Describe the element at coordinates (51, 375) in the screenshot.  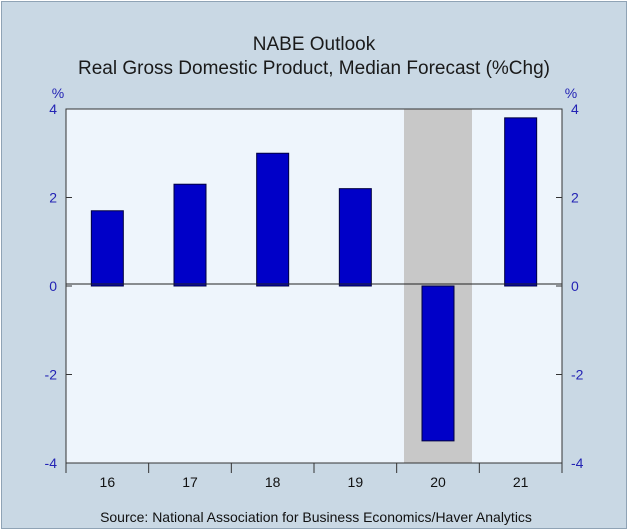
I see `y-tick-label-left: -2` at that location.